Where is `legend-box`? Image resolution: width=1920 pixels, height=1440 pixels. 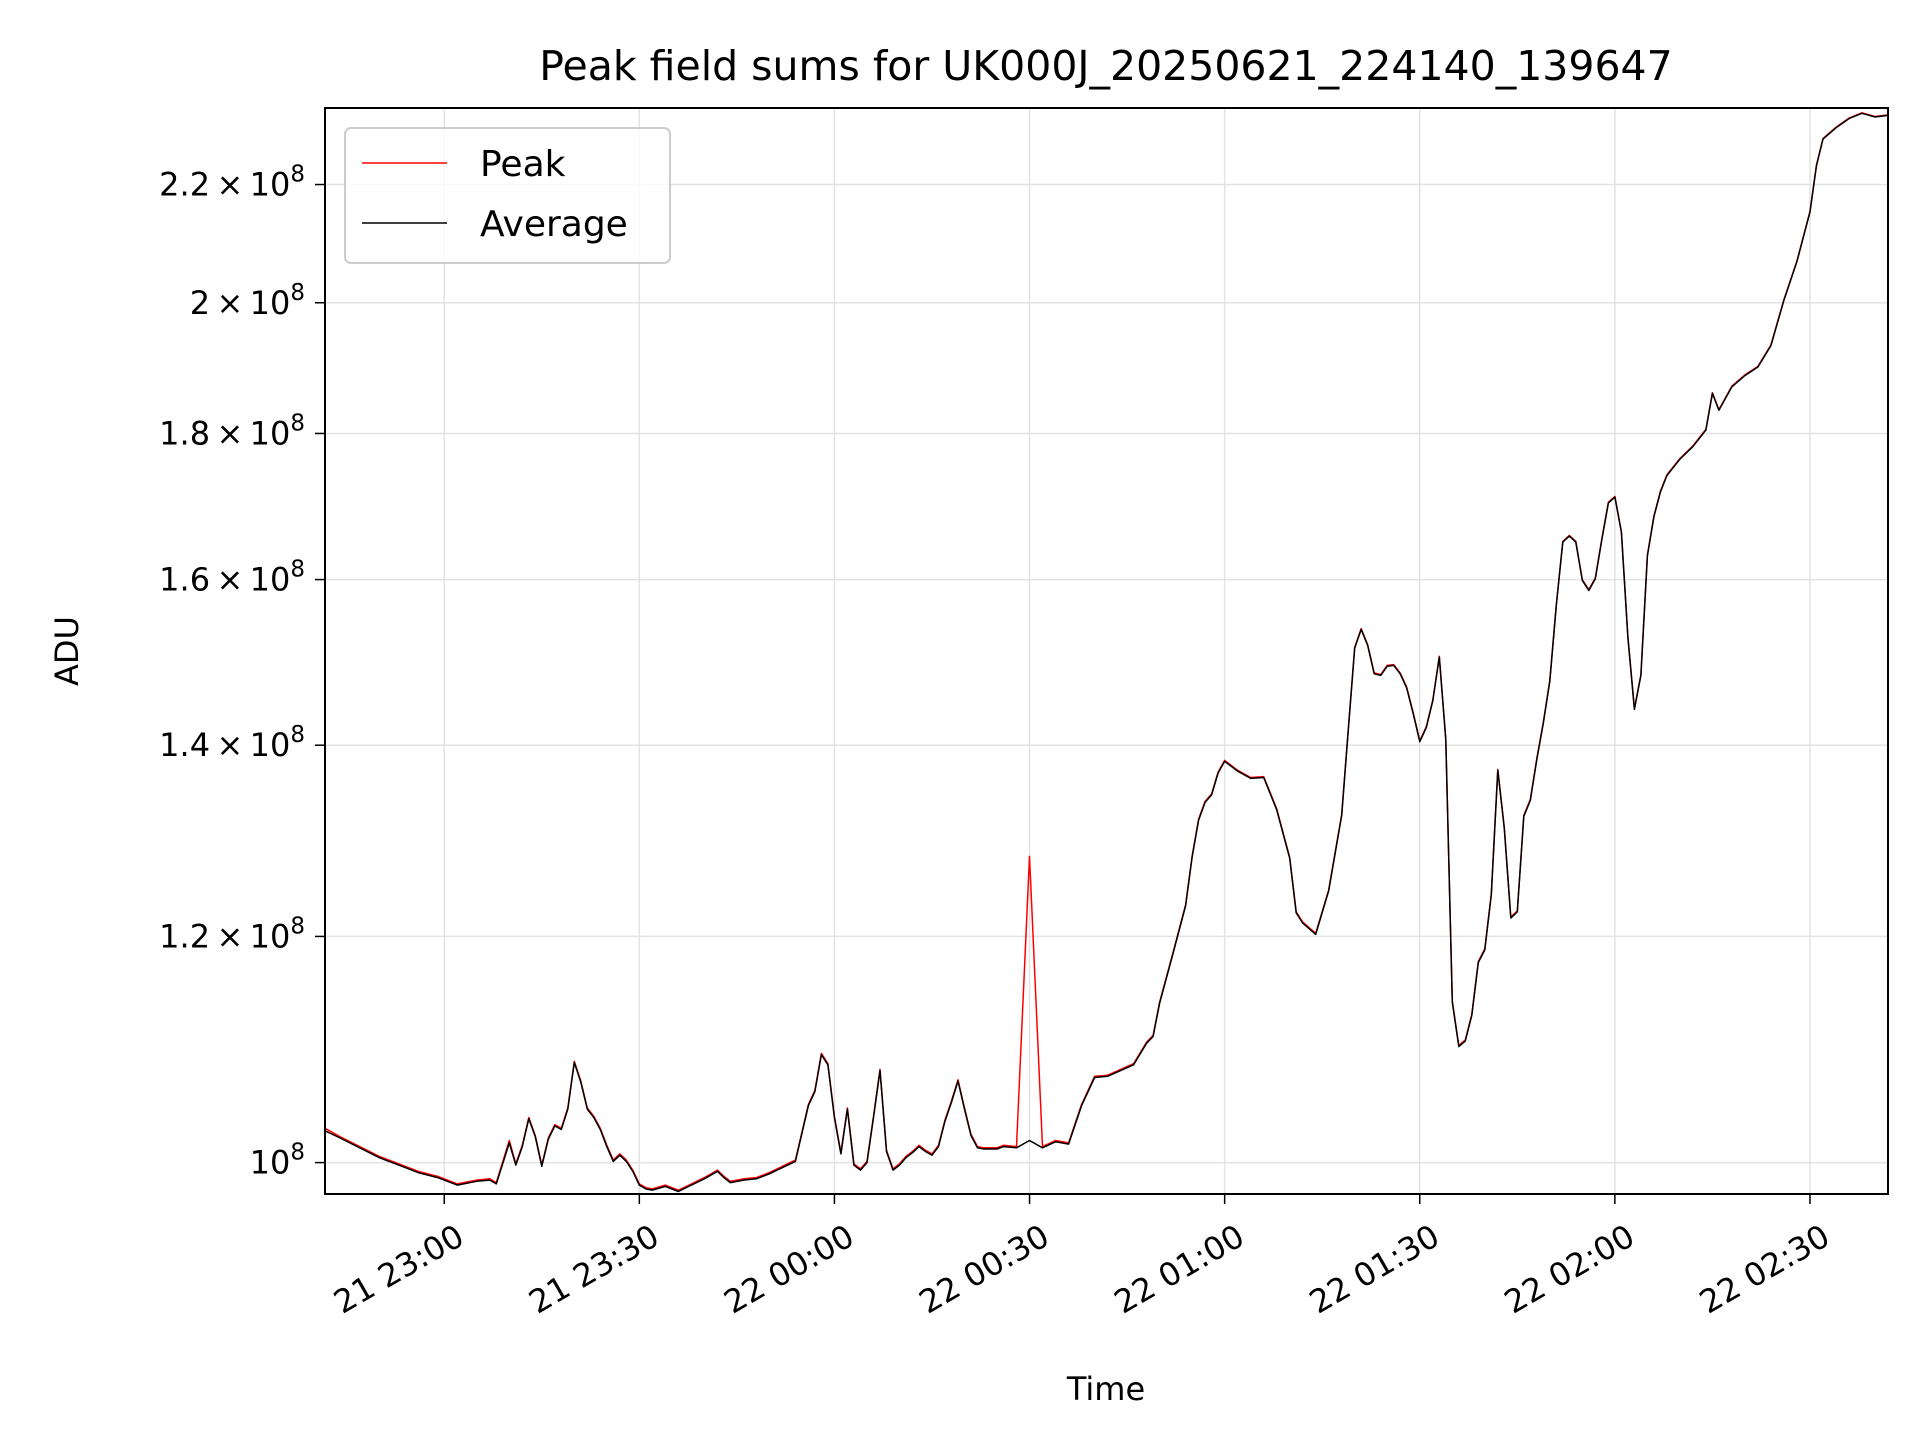 legend-box is located at coordinates (507, 195).